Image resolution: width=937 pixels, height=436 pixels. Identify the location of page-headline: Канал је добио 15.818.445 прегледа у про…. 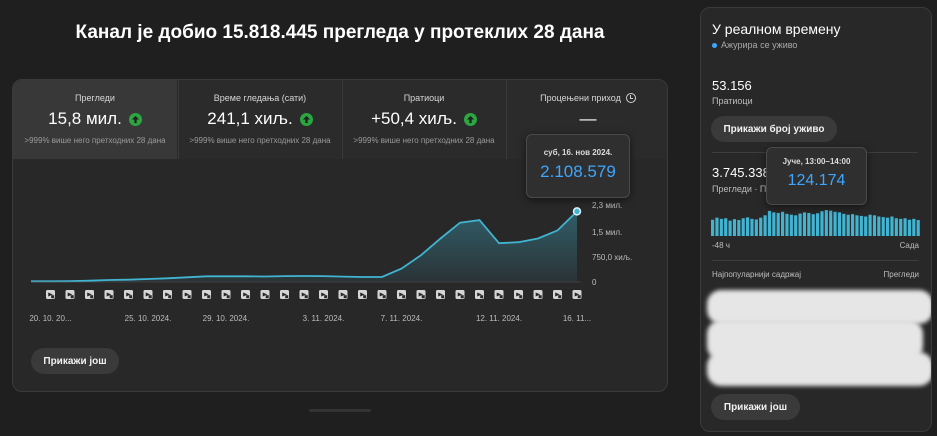
(340, 32).